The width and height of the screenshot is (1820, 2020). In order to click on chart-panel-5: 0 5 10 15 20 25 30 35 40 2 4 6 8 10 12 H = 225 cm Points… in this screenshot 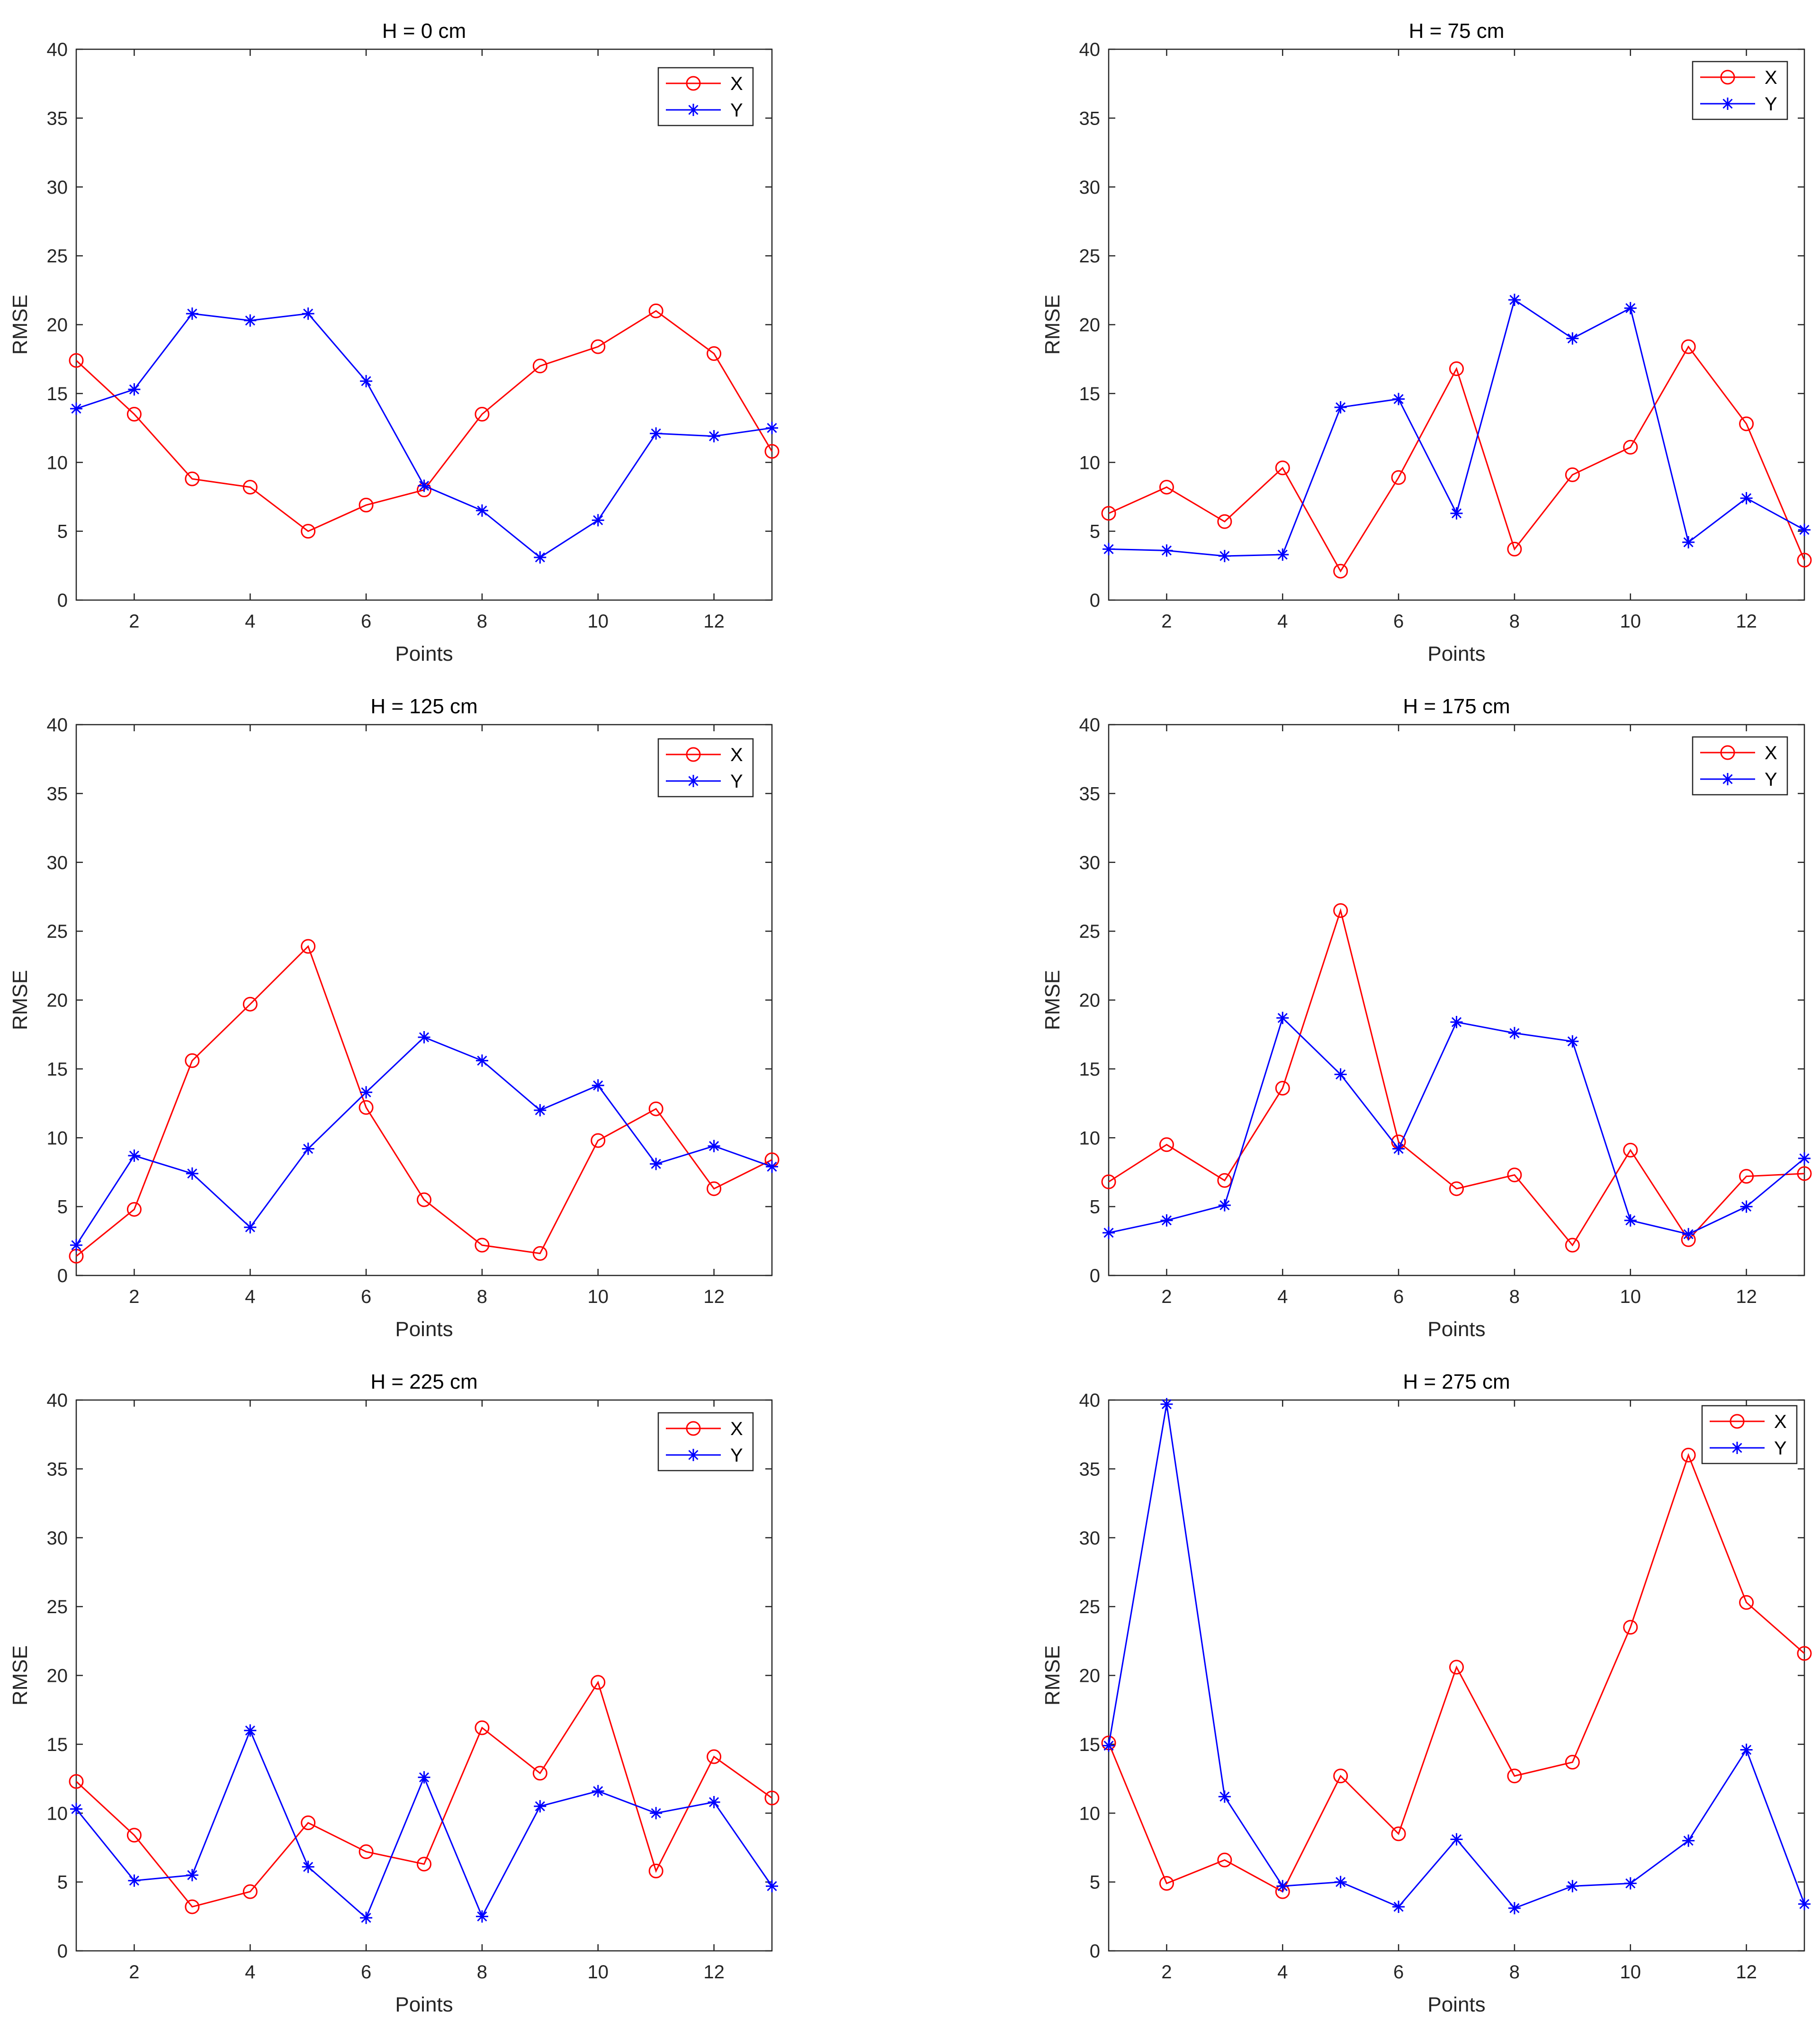, I will do `click(394, 1693)`.